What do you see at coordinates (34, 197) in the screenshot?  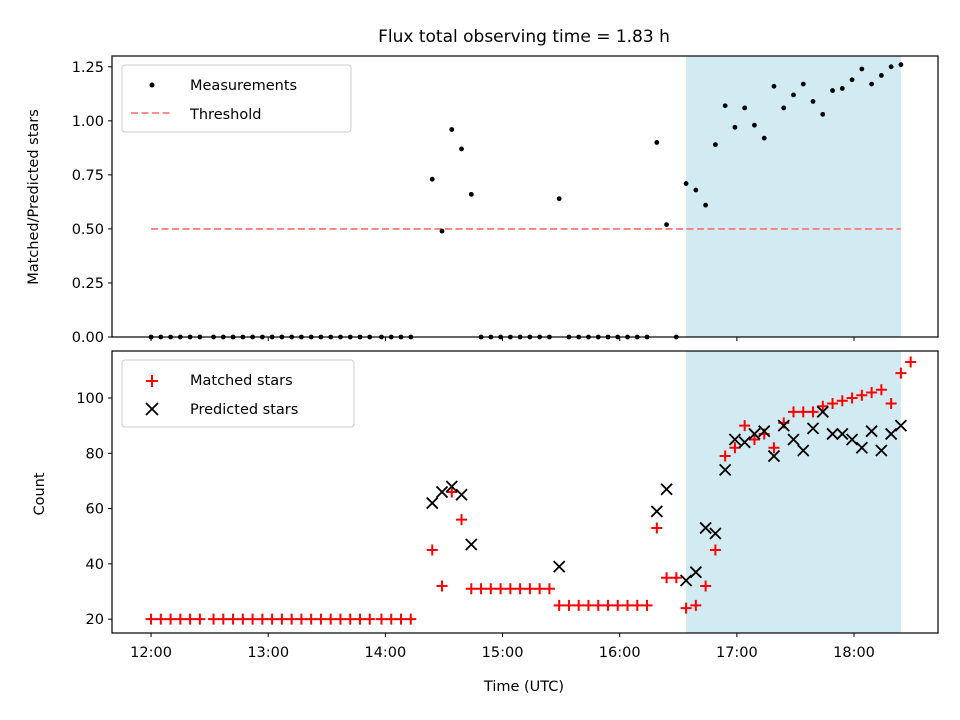 I see `top-y-axis-label: Matched/Predicted stars` at bounding box center [34, 197].